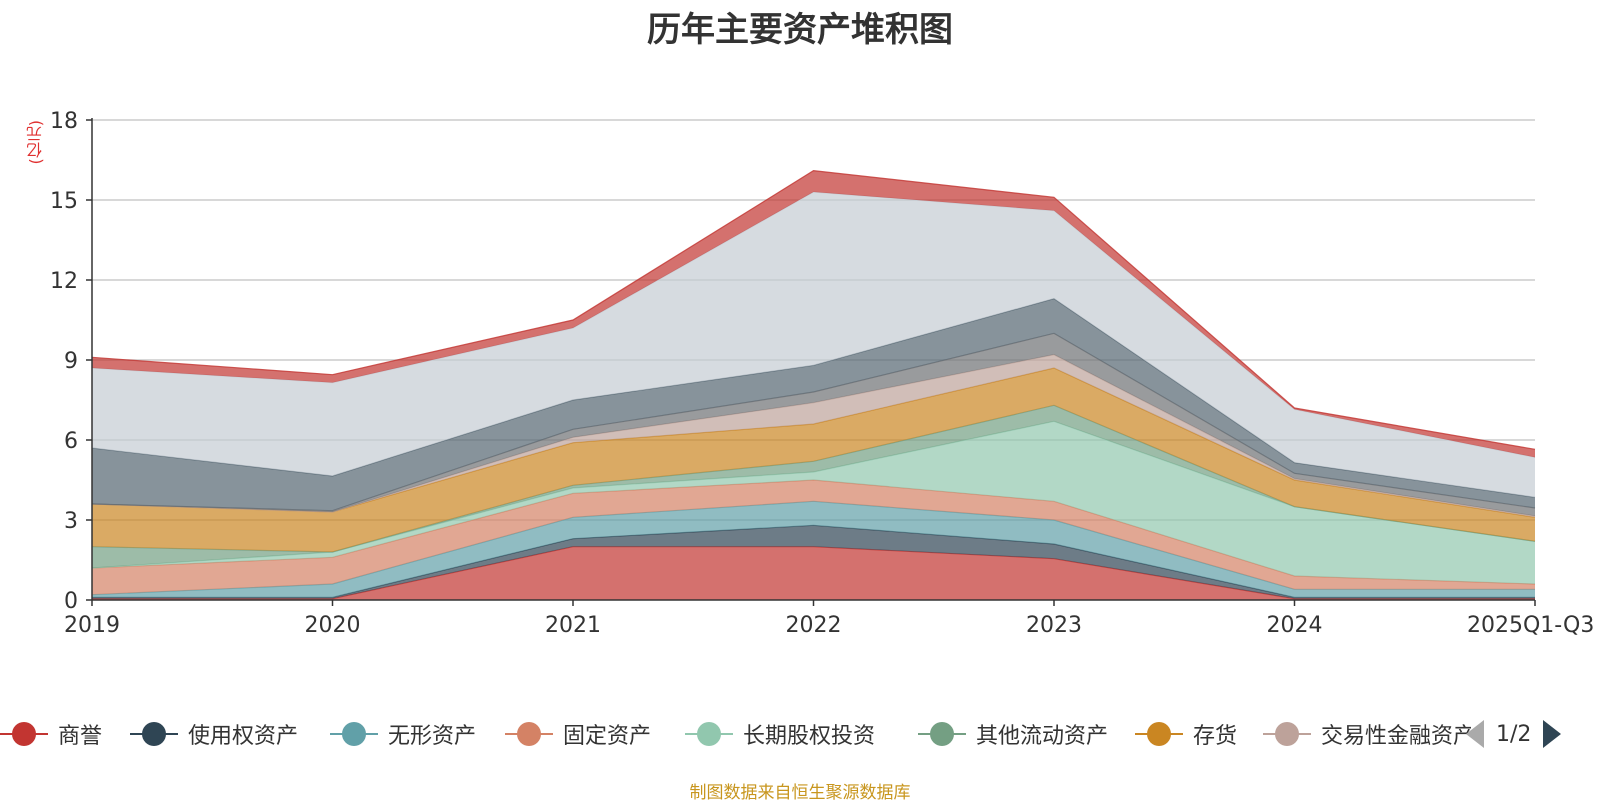 The width and height of the screenshot is (1600, 803). I want to click on legend-label: 交易性金融资产, so click(1396, 736).